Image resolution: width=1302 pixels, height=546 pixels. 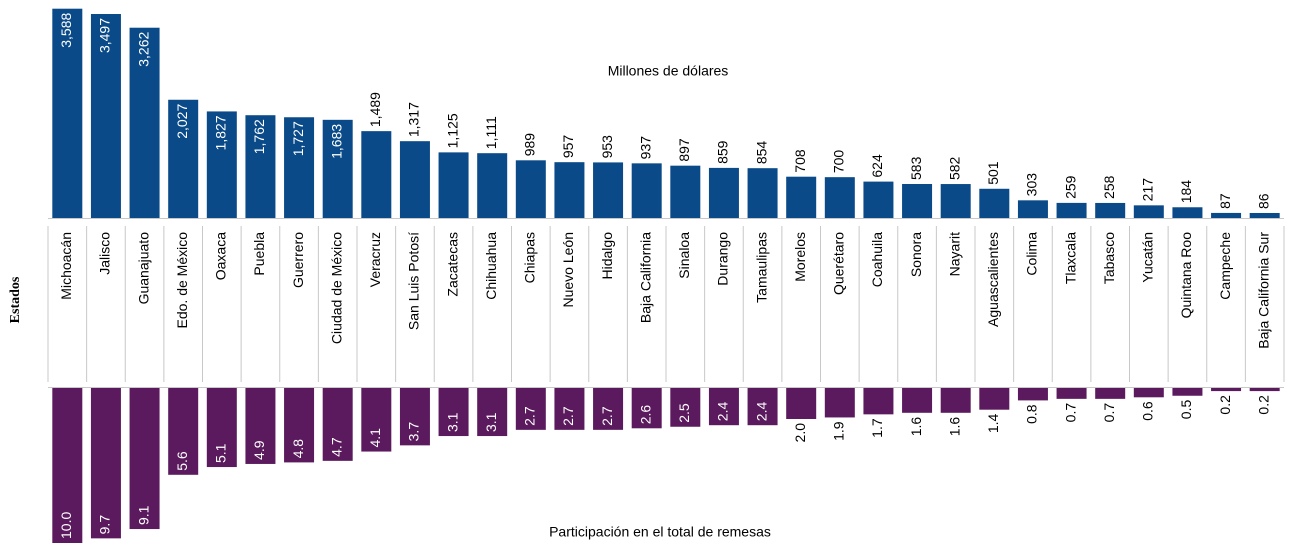 I want to click on value-label: 4.1, so click(x=375, y=438).